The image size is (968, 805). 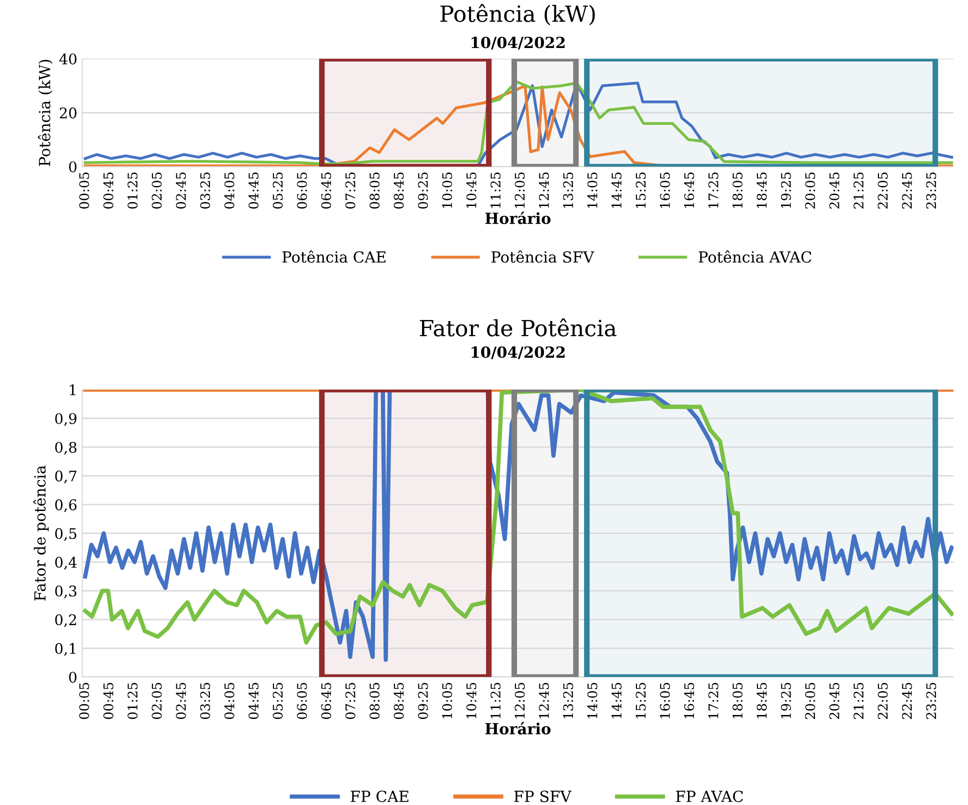 What do you see at coordinates (334, 256) in the screenshot?
I see `legend-label: Potência CAE` at bounding box center [334, 256].